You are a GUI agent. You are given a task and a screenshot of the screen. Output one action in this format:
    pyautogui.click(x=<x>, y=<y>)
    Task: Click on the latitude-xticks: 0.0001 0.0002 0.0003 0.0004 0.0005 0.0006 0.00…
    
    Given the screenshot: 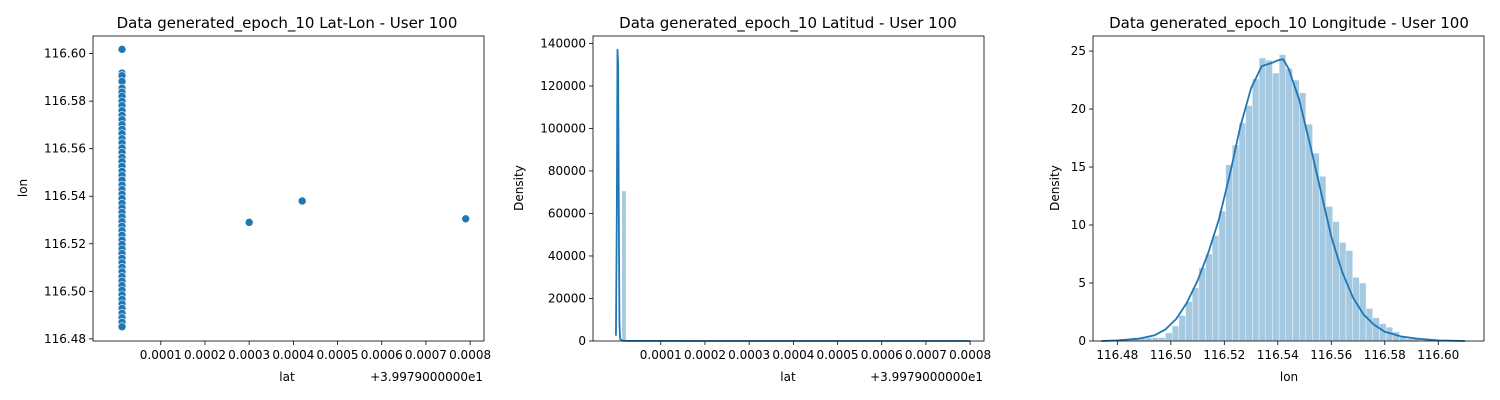 What is the action you would take?
    pyautogui.click(x=815, y=351)
    